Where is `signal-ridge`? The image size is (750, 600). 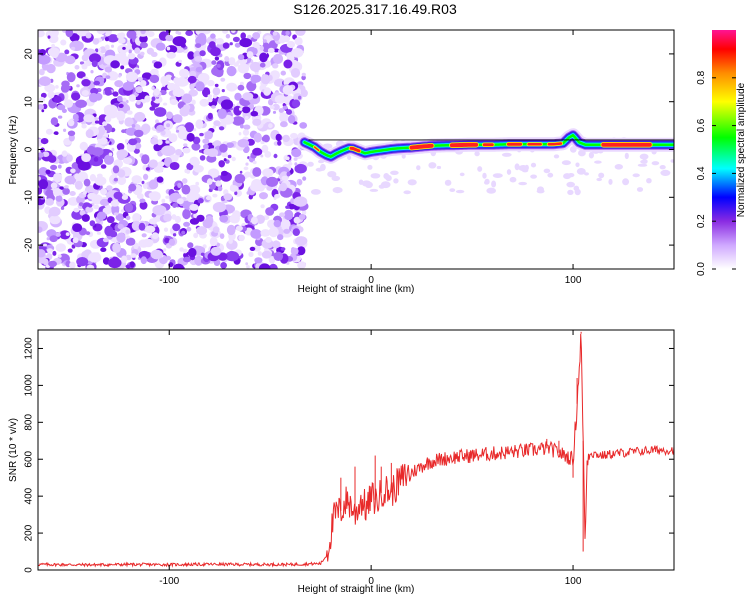
signal-ridge is located at coordinates (485, 146).